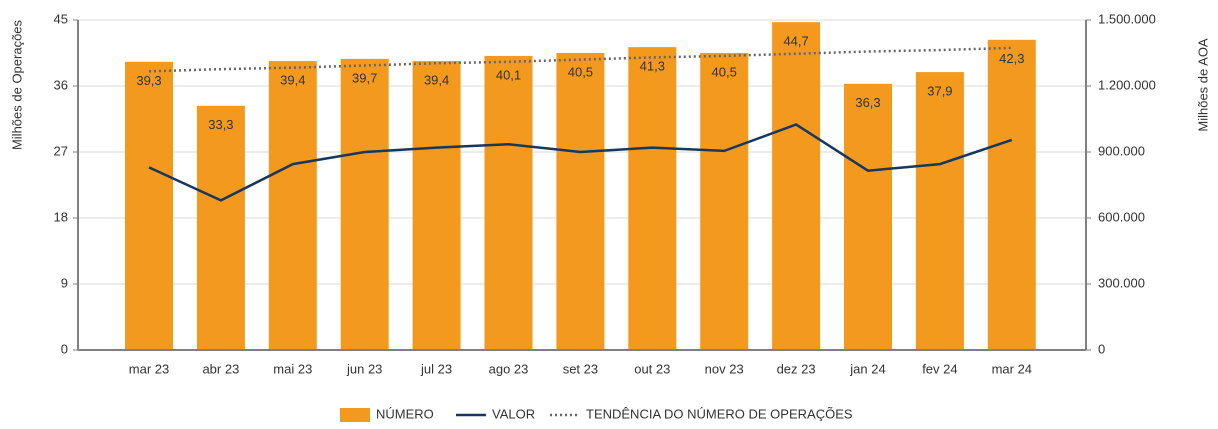  What do you see at coordinates (436, 368) in the screenshot?
I see `x-tick-label: jul 23` at bounding box center [436, 368].